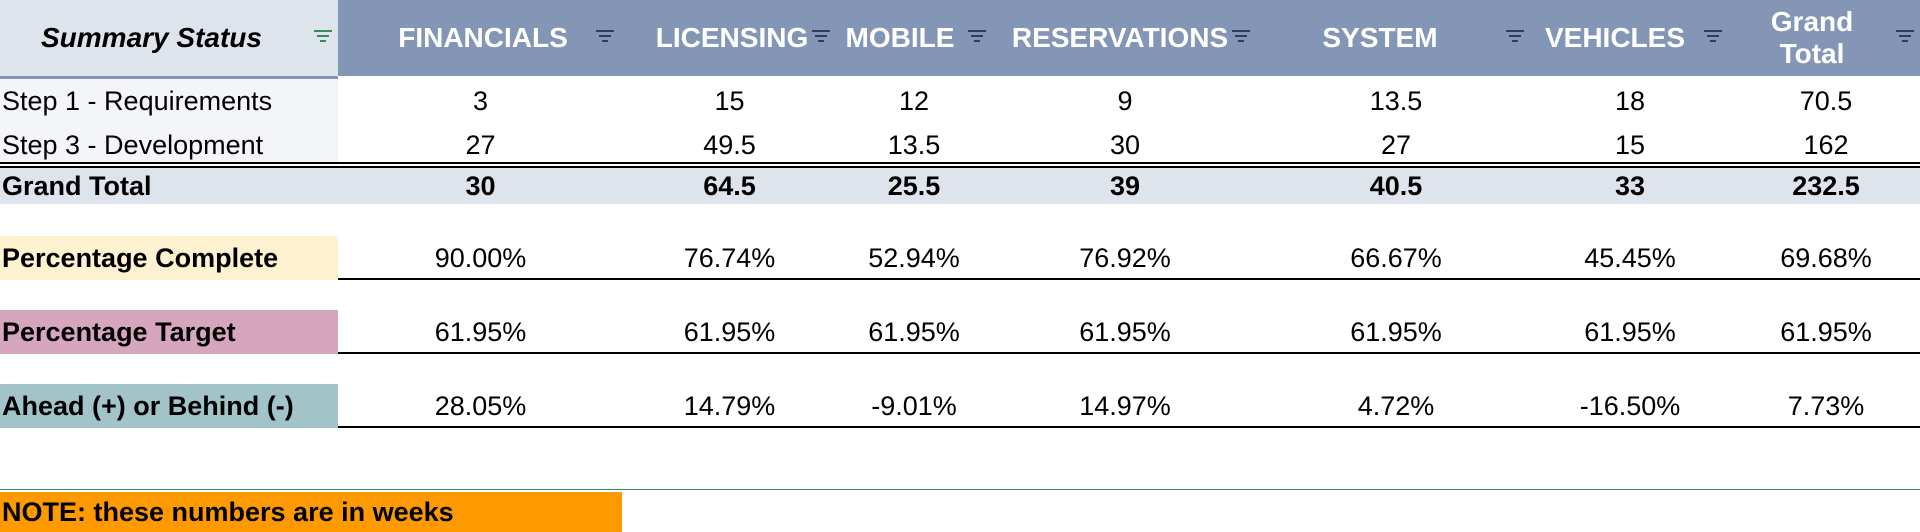  What do you see at coordinates (732, 37) in the screenshot?
I see `column-header-licensing: LICENSING` at bounding box center [732, 37].